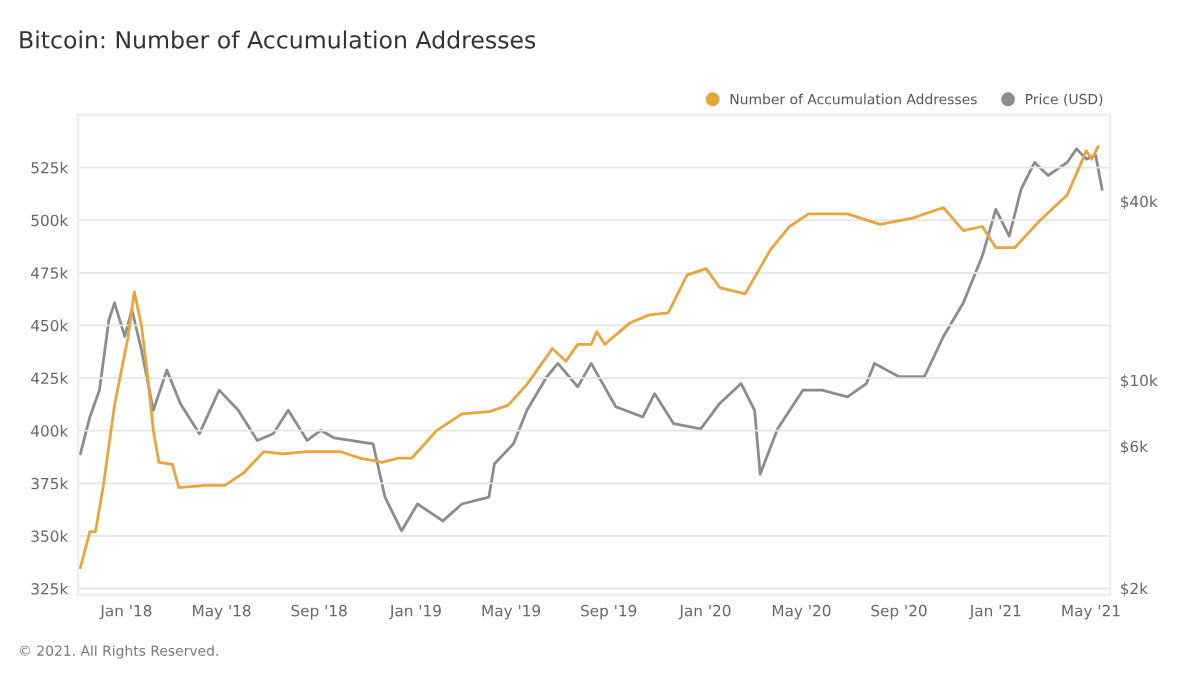  I want to click on chart-title: Bitcoin: Number of Accumulation Addresses, so click(278, 39).